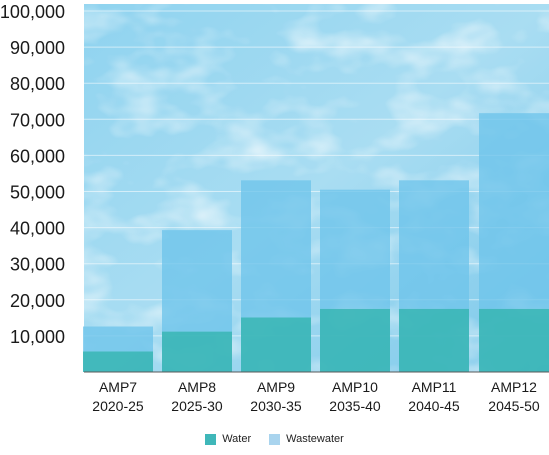 Image resolution: width=549 pixels, height=455 pixels. I want to click on legend: Water Wastewater, so click(274, 439).